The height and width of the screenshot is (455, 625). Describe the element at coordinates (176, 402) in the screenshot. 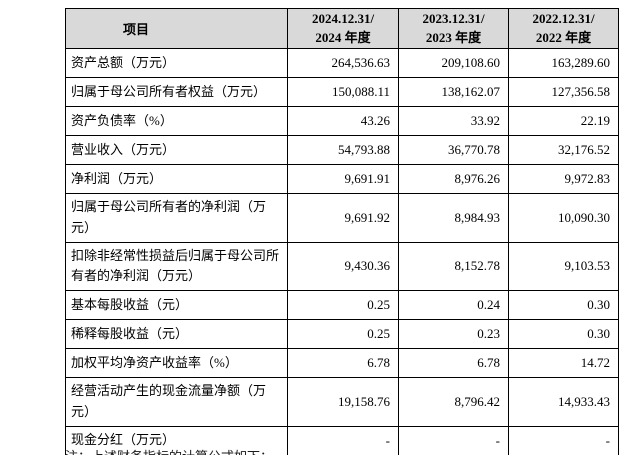

I see `row-label: 经营活动产生的现金流量净额（万元）` at that location.